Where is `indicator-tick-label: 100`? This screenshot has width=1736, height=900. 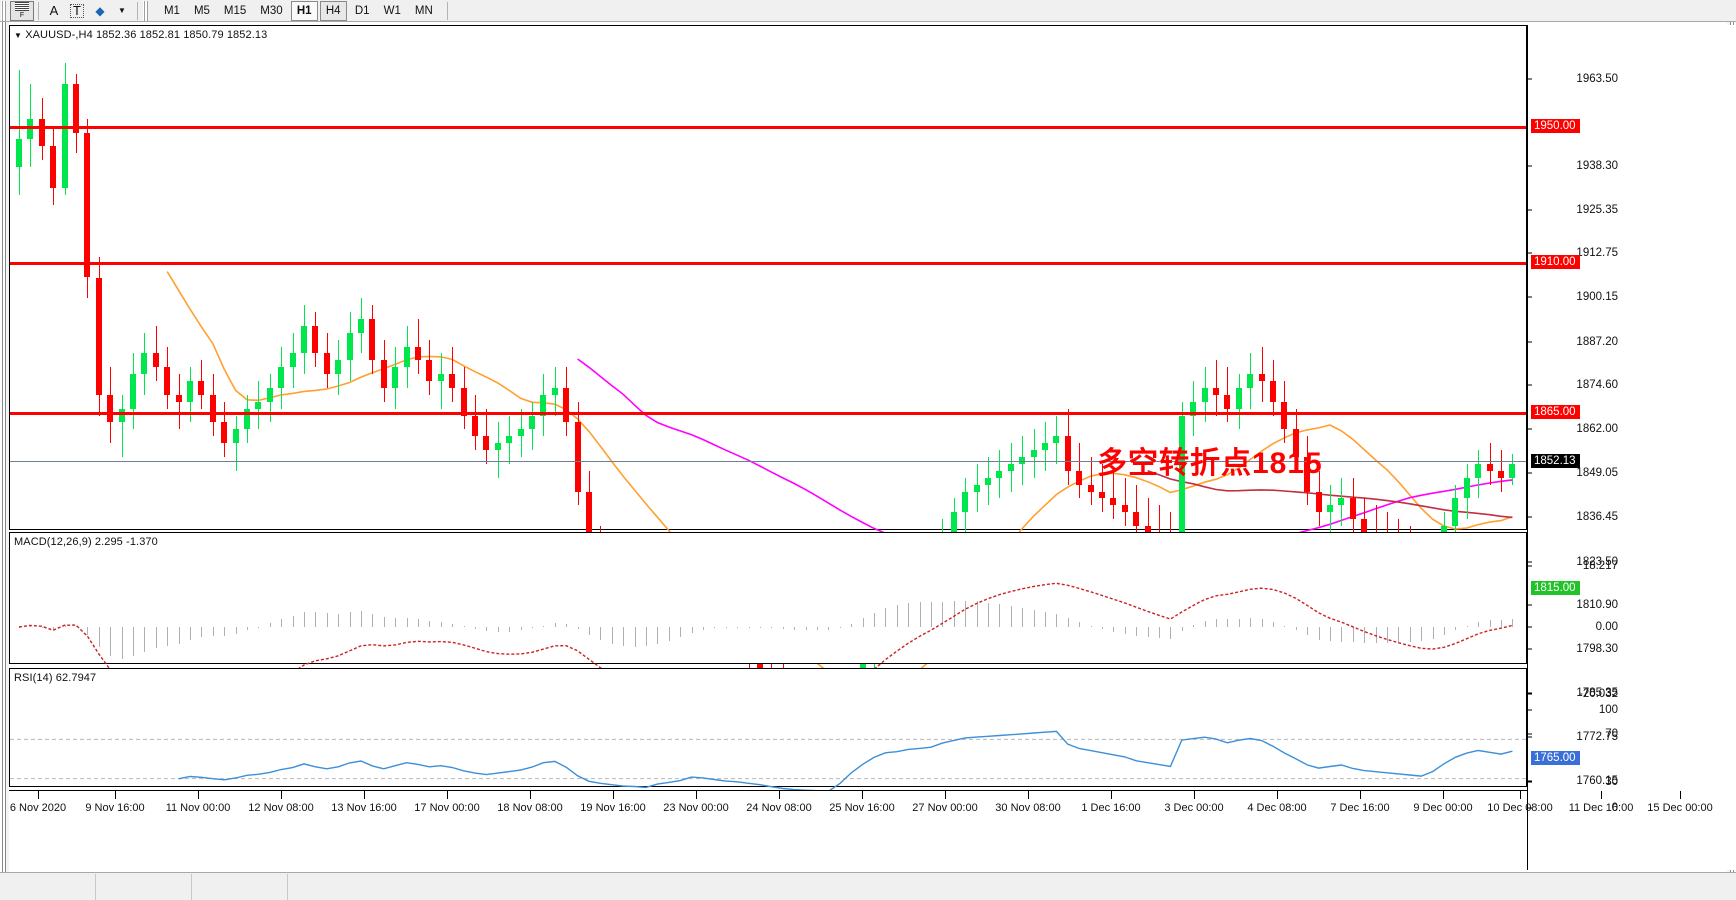 indicator-tick-label: 100 is located at coordinates (1608, 710).